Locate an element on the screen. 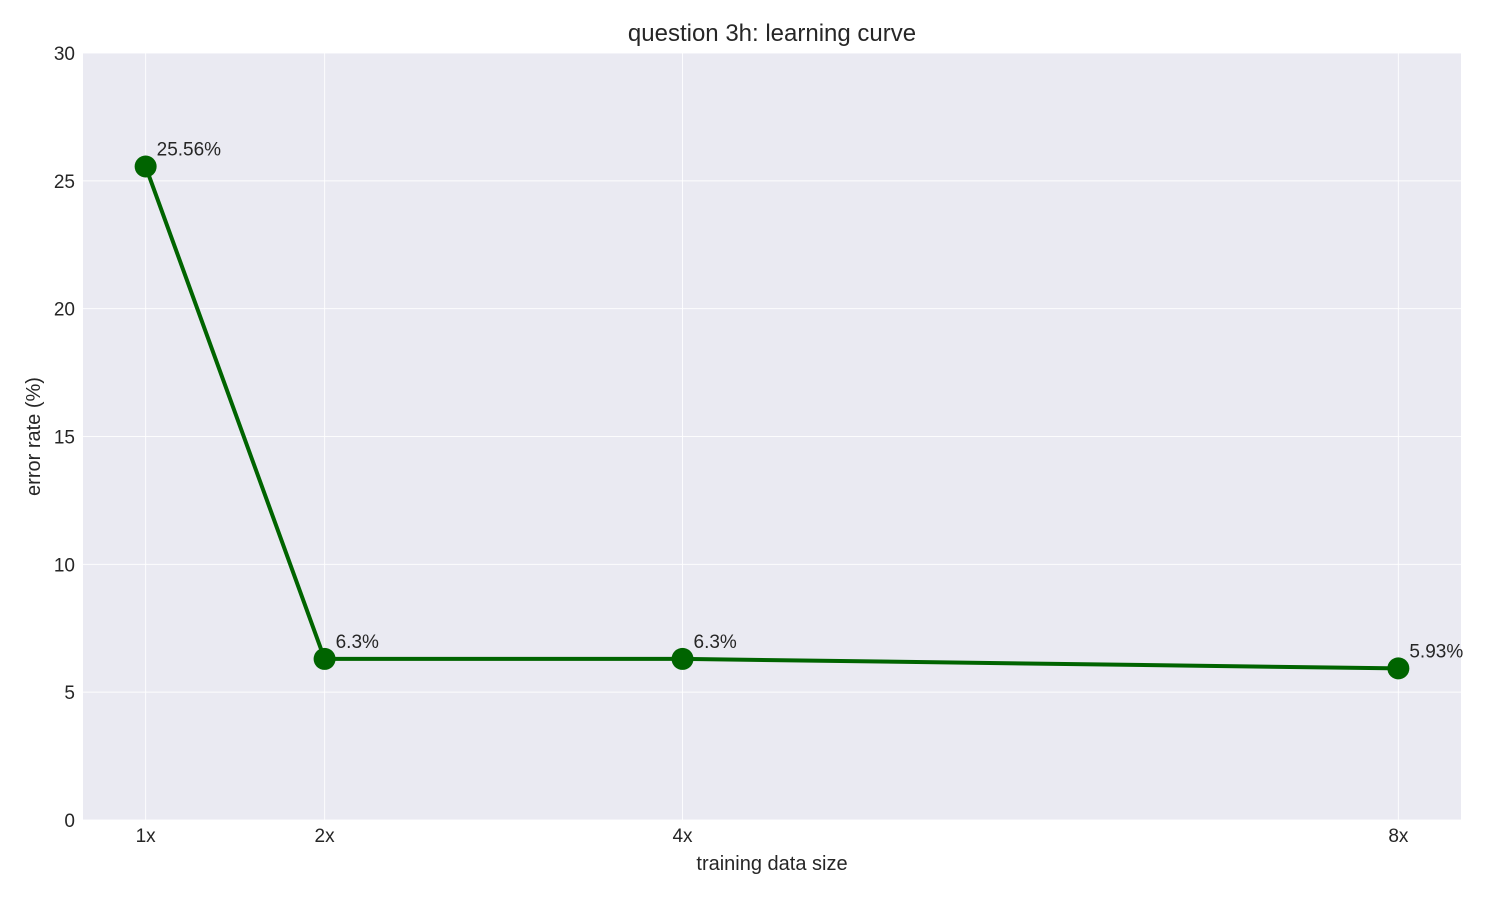 Image resolution: width=1500 pixels, height=900 pixels. x-tick-label: 8x is located at coordinates (1398, 836).